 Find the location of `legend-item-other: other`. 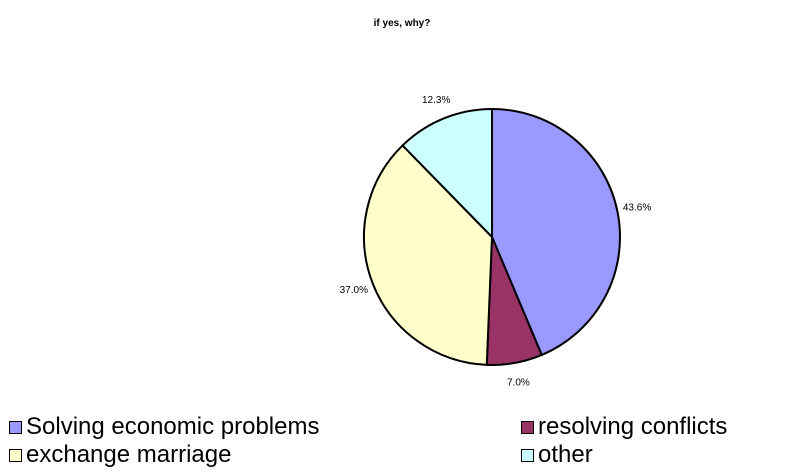

legend-item-other: other is located at coordinates (557, 455).